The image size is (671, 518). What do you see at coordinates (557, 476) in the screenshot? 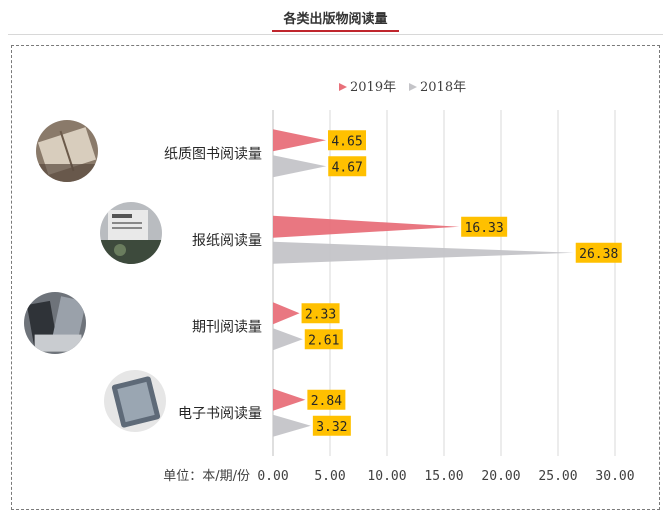
I see `x-tick-label: 25.00` at bounding box center [557, 476].